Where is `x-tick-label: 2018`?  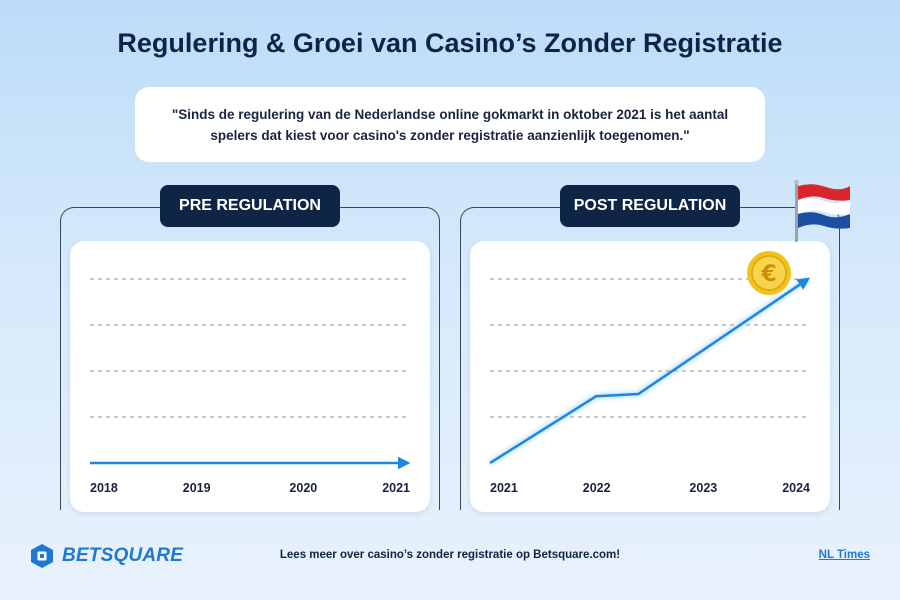 x-tick-label: 2018 is located at coordinates (104, 488).